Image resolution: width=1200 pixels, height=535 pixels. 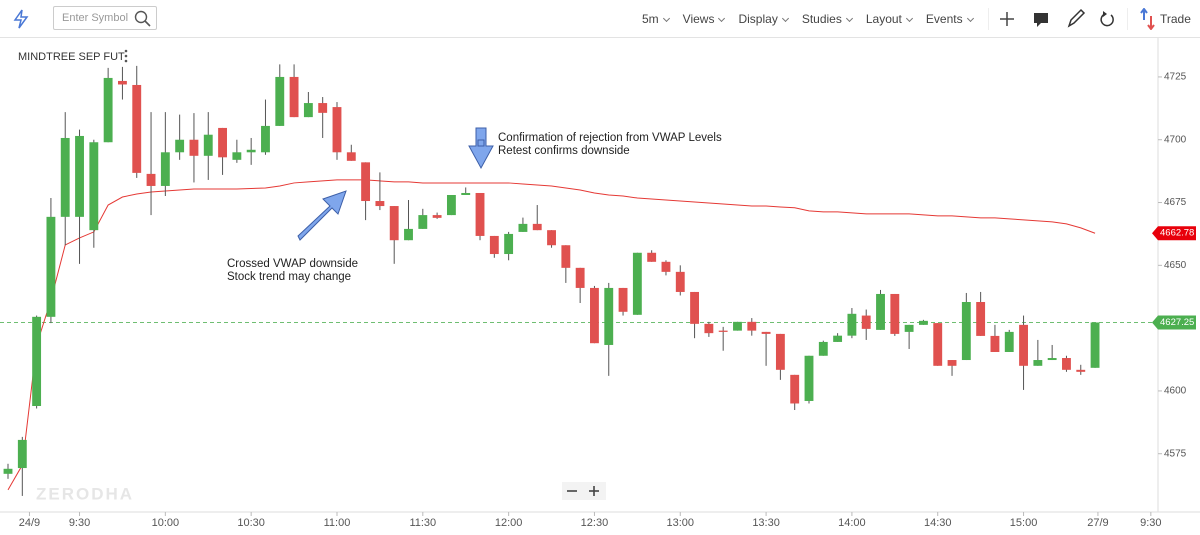 I want to click on y-tick-label: 4700, so click(x=1175, y=139).